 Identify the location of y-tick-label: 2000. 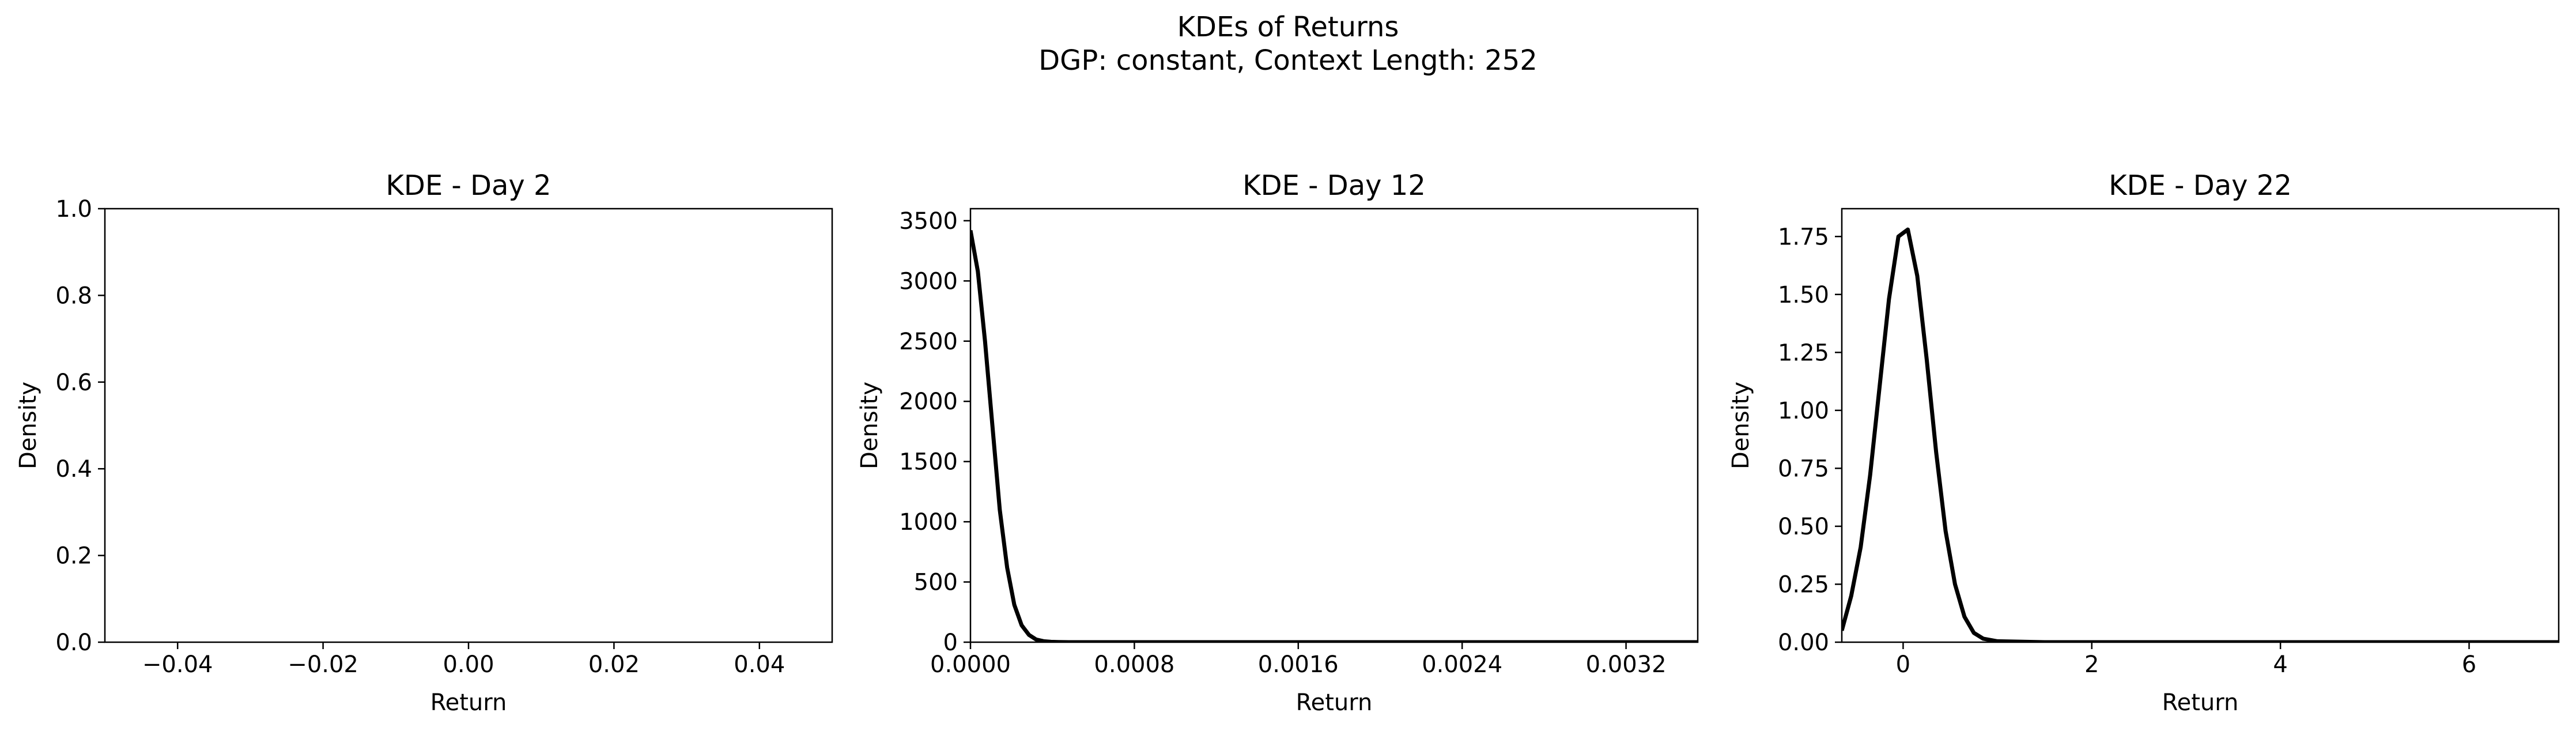
(928, 402).